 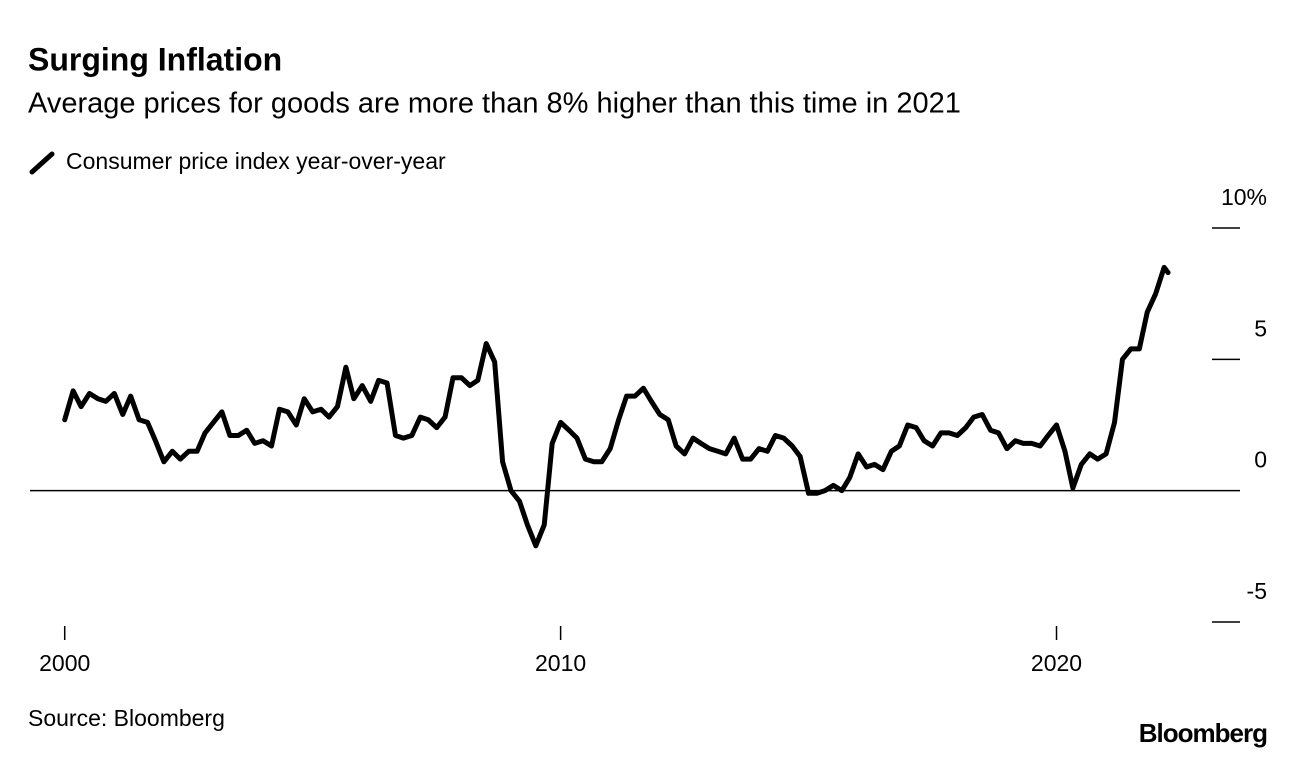 What do you see at coordinates (64, 663) in the screenshot?
I see `x-tick-label: 2000` at bounding box center [64, 663].